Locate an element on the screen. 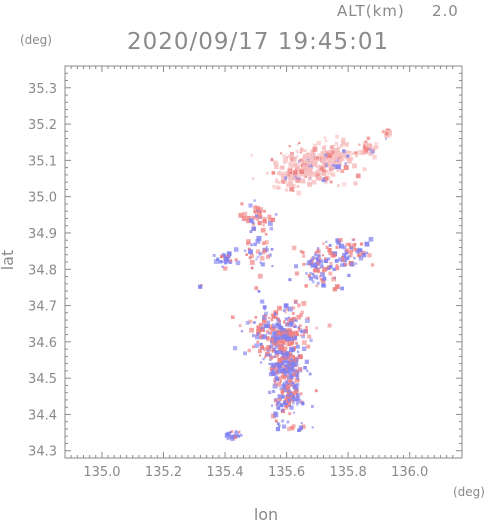 The height and width of the screenshot is (525, 491). y-tick-label: 34.5 is located at coordinates (42, 379).